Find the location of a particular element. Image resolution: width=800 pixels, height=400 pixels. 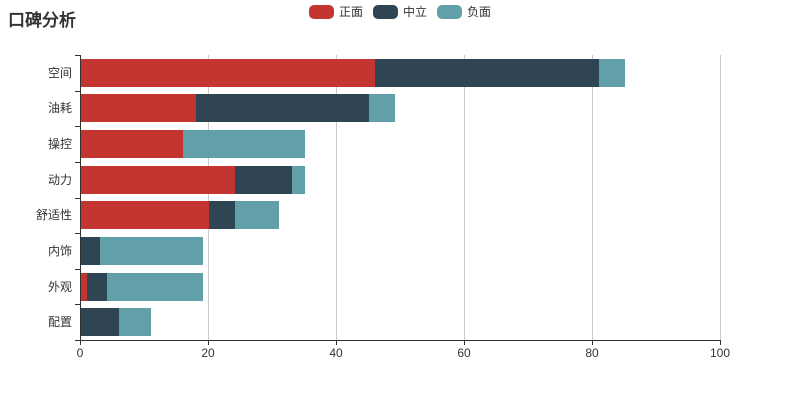

x-axis-tick-label: 60 is located at coordinates (464, 353).